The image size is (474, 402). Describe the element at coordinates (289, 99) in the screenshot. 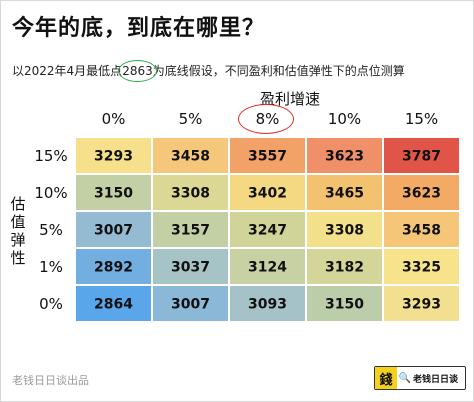

I see `x-axis-title: 盈利增速` at that location.